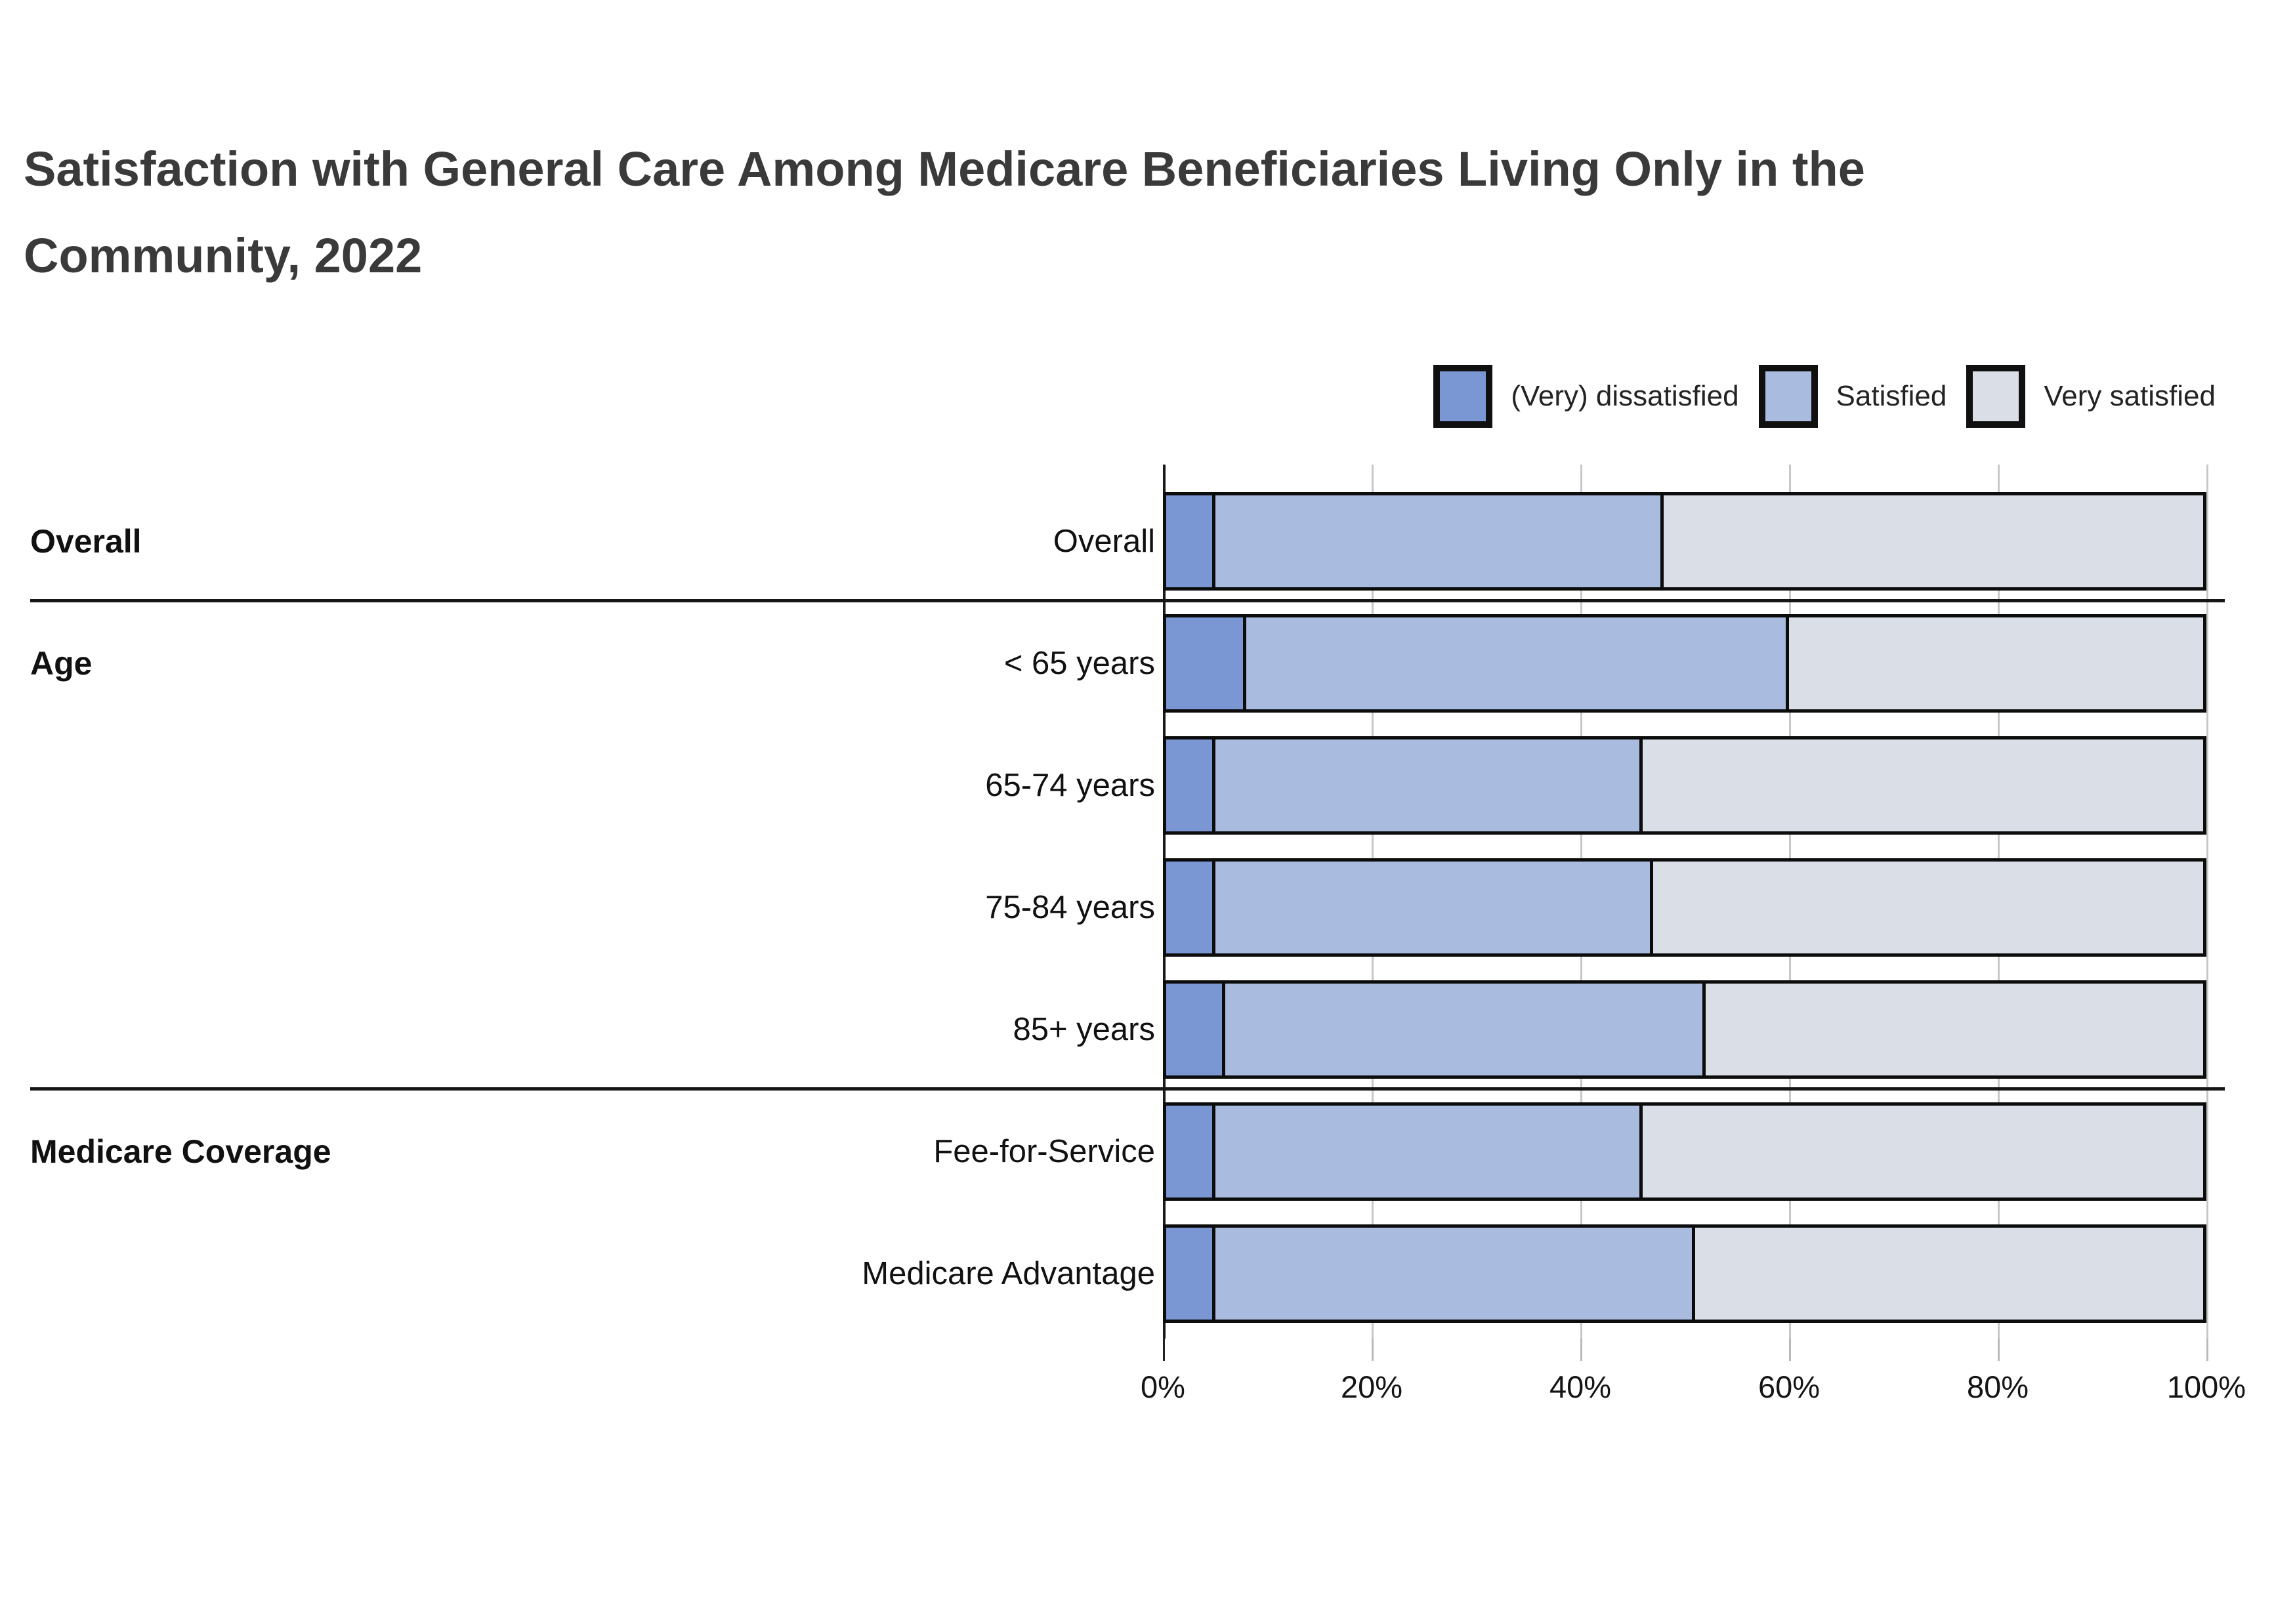 The height and width of the screenshot is (1624, 2274). Describe the element at coordinates (180, 1151) in the screenshot. I see `group-label-medicare-coverage: Medicare Coverage` at that location.